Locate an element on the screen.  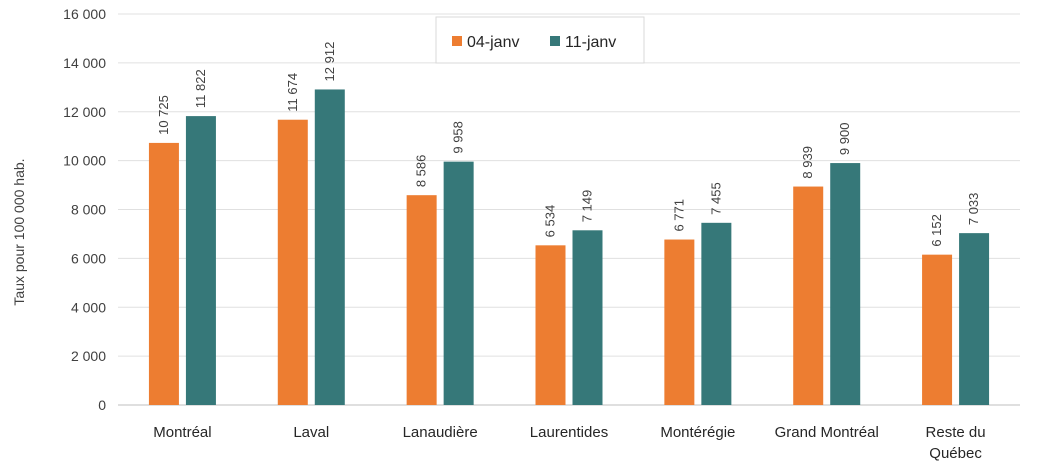
x-category-label: Montréal is located at coordinates (182, 432).